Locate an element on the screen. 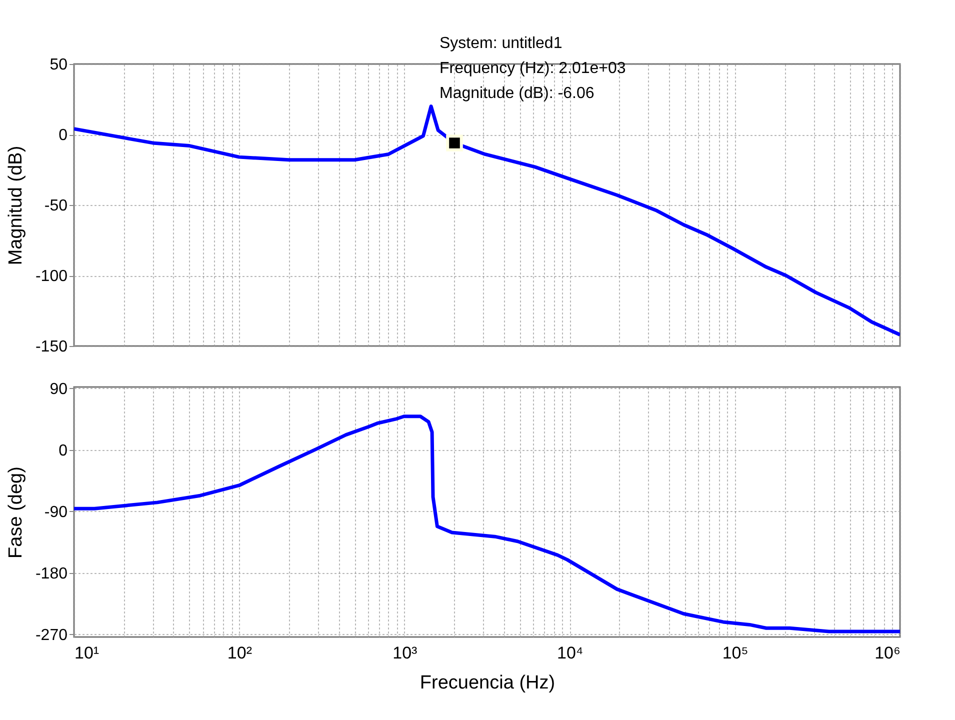 The width and height of the screenshot is (955, 720). x-tick-label: 10⁶ is located at coordinates (887, 653).